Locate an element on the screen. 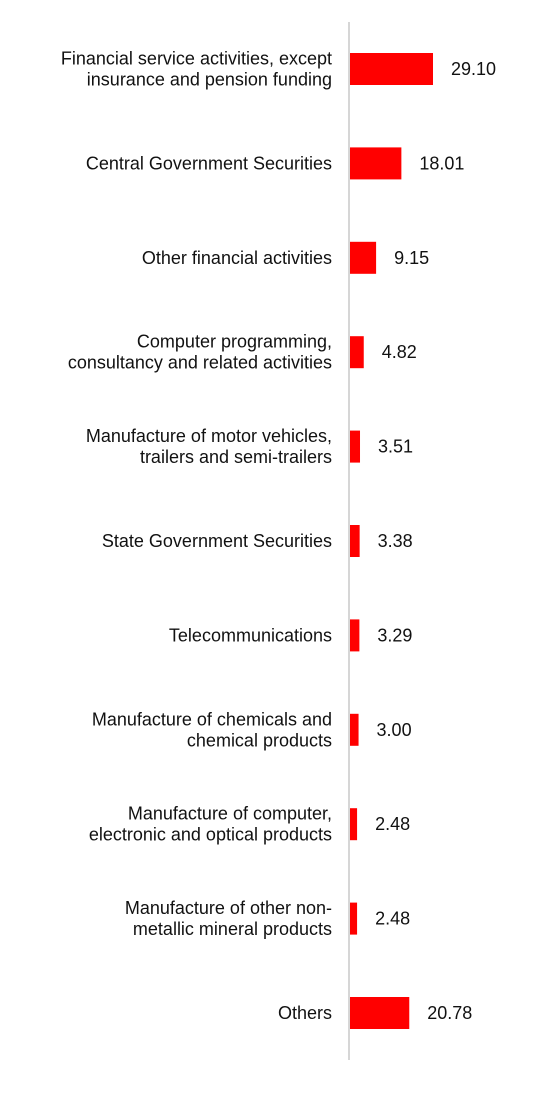  category-label-line: chemical products is located at coordinates (259, 740).